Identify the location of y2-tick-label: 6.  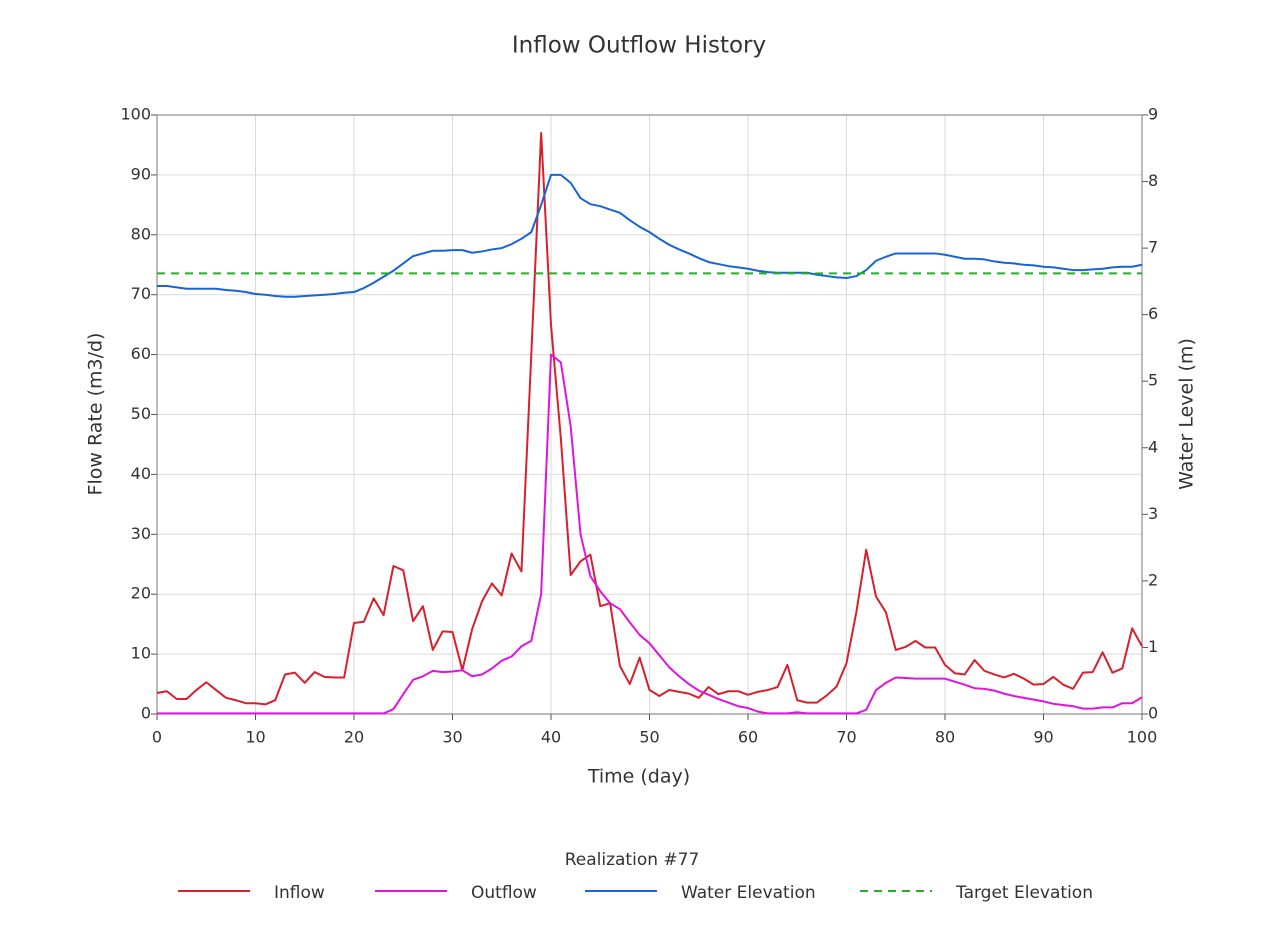
(1153, 313).